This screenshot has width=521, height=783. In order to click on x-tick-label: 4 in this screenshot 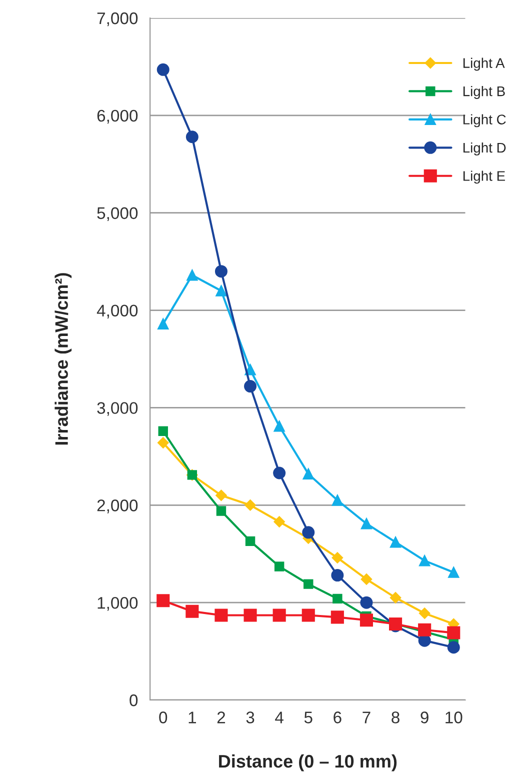, I will do `click(279, 718)`.